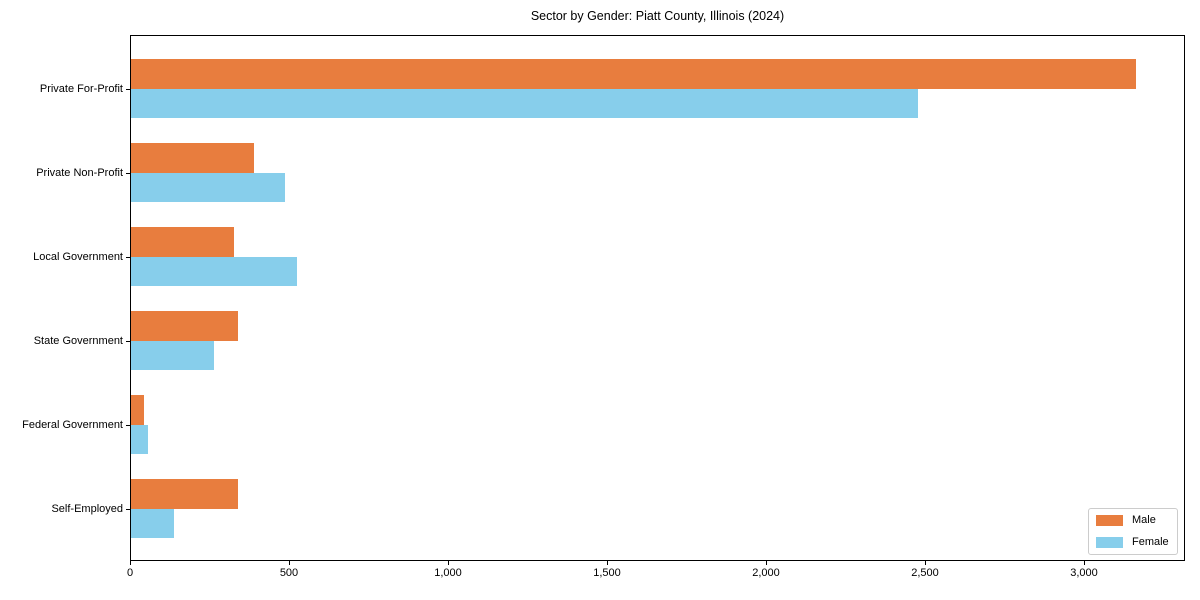 The image size is (1200, 600). What do you see at coordinates (214, 271) in the screenshot?
I see `bar-female-local-government` at bounding box center [214, 271].